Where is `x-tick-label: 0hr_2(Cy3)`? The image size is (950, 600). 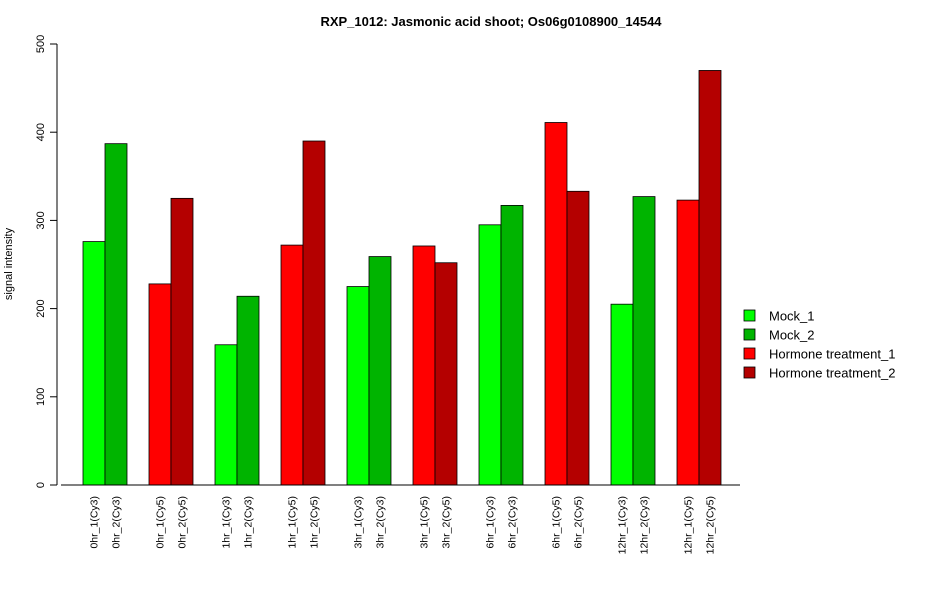
x-tick-label: 0hr_2(Cy3) is located at coordinates (117, 522).